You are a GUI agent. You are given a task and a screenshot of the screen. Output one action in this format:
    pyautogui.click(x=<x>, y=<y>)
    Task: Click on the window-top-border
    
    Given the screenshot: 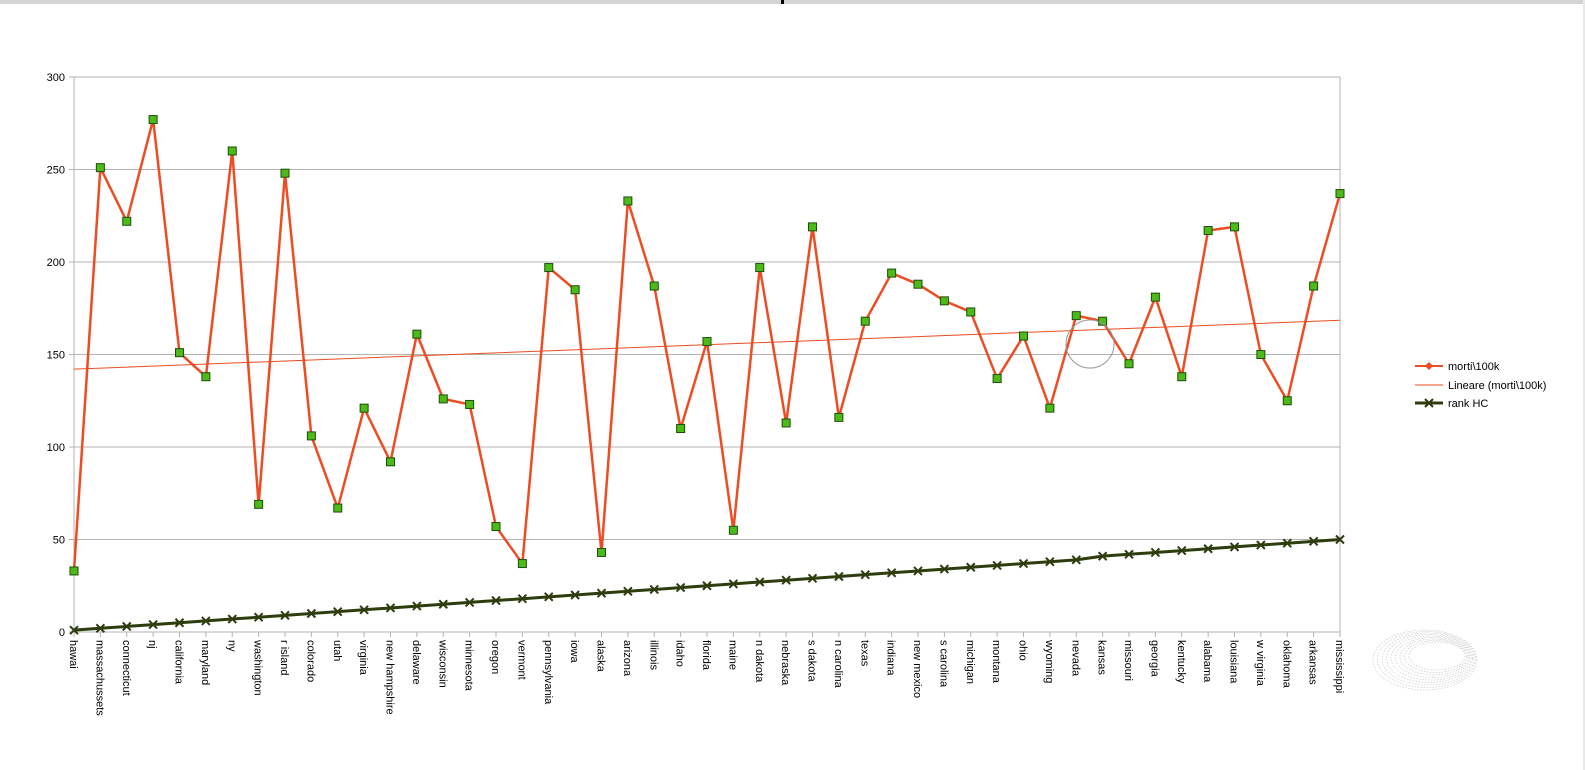 What is the action you would take?
    pyautogui.click(x=792, y=2)
    